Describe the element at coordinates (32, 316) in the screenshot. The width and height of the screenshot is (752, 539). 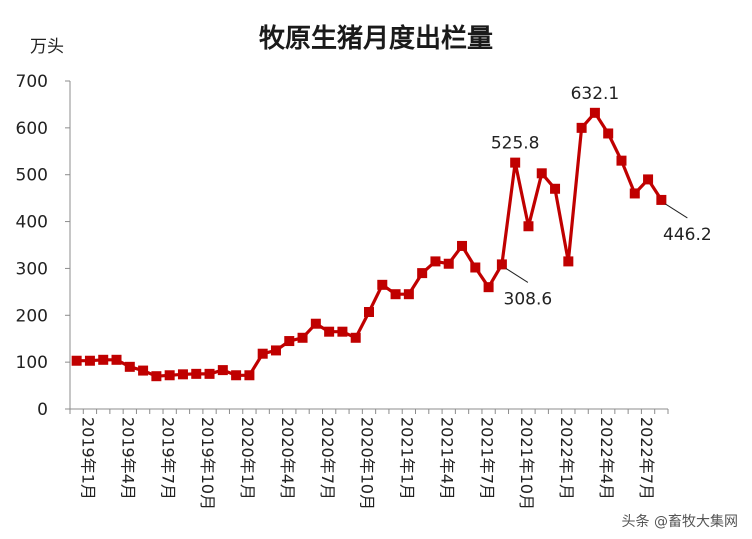
I see `y-tick-label: 200` at that location.